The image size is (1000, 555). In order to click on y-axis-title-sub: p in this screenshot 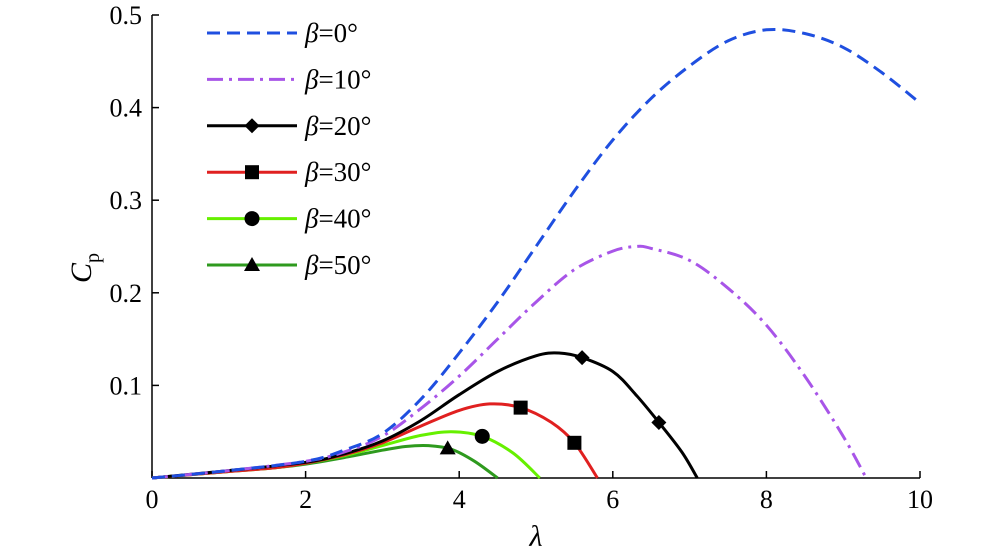, I will do `click(93, 258)`.